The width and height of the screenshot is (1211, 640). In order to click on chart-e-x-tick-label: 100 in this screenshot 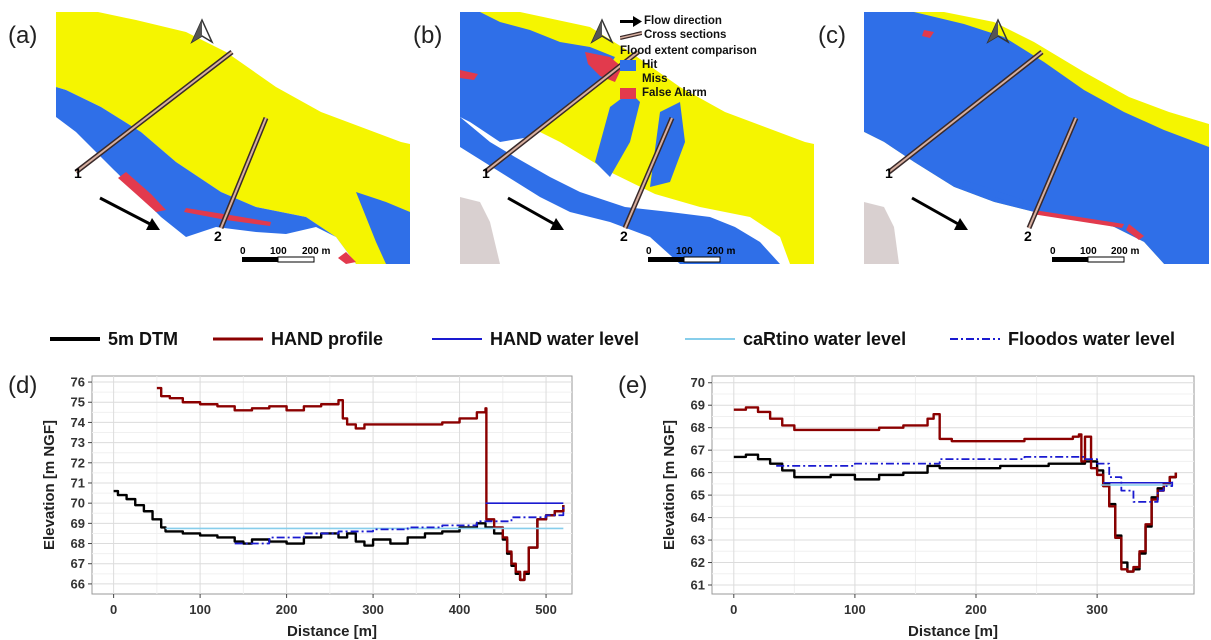, I will do `click(855, 609)`.